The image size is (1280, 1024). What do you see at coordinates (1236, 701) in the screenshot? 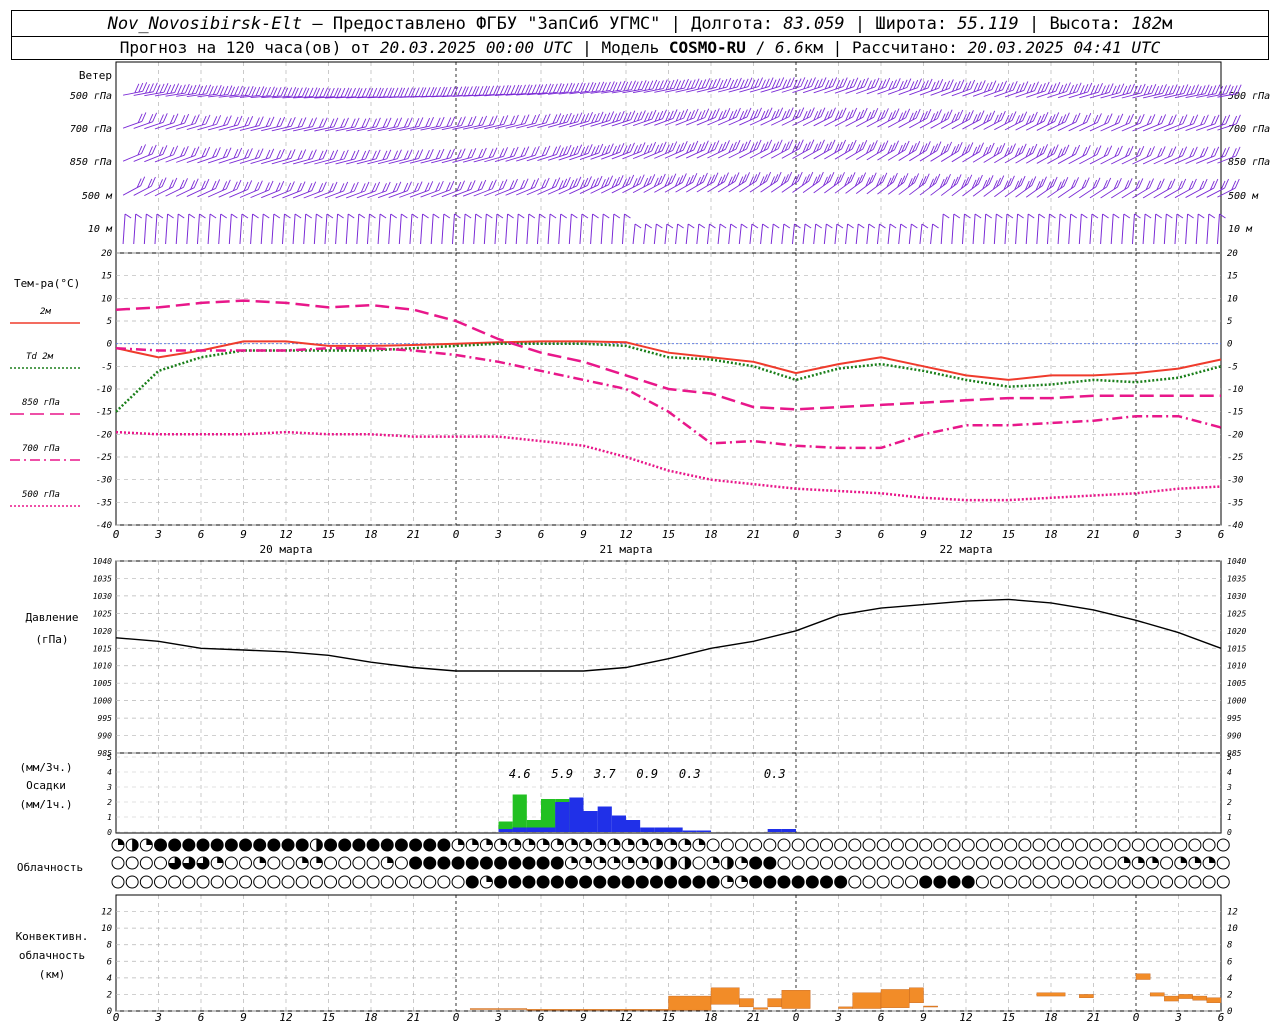
I see `pressure-tick-right: 1000` at bounding box center [1236, 701].